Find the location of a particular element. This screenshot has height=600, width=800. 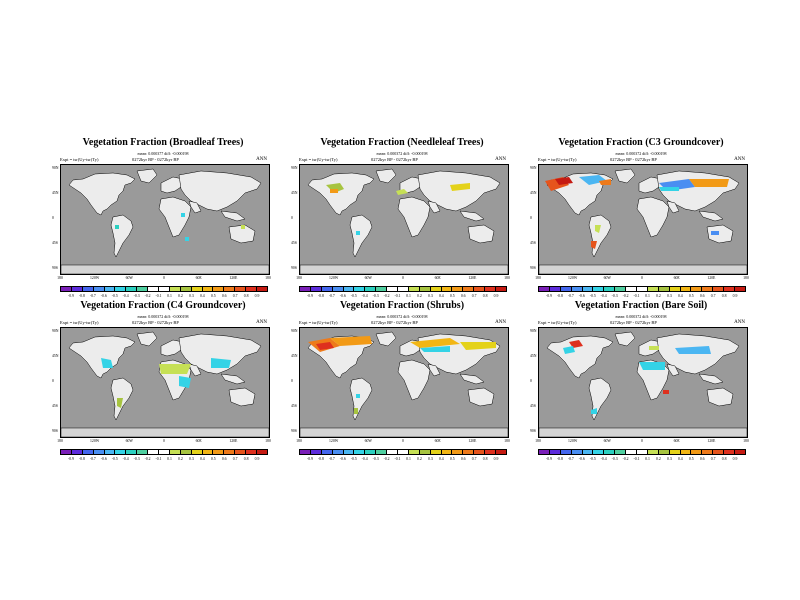

colorbar-tick-label: 0.2 is located at coordinates (419, 459).